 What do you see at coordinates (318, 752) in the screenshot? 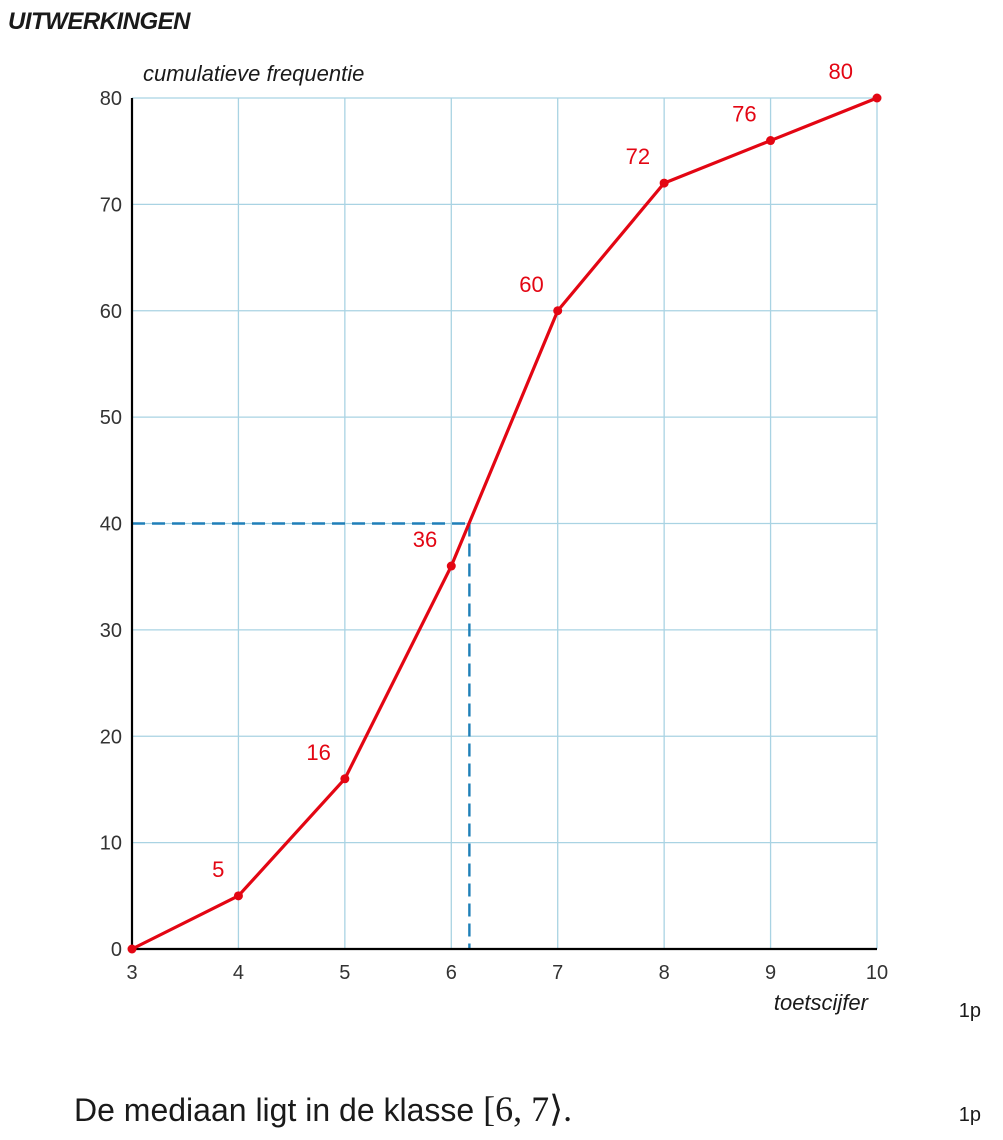
I see `data-label: 16` at bounding box center [318, 752].